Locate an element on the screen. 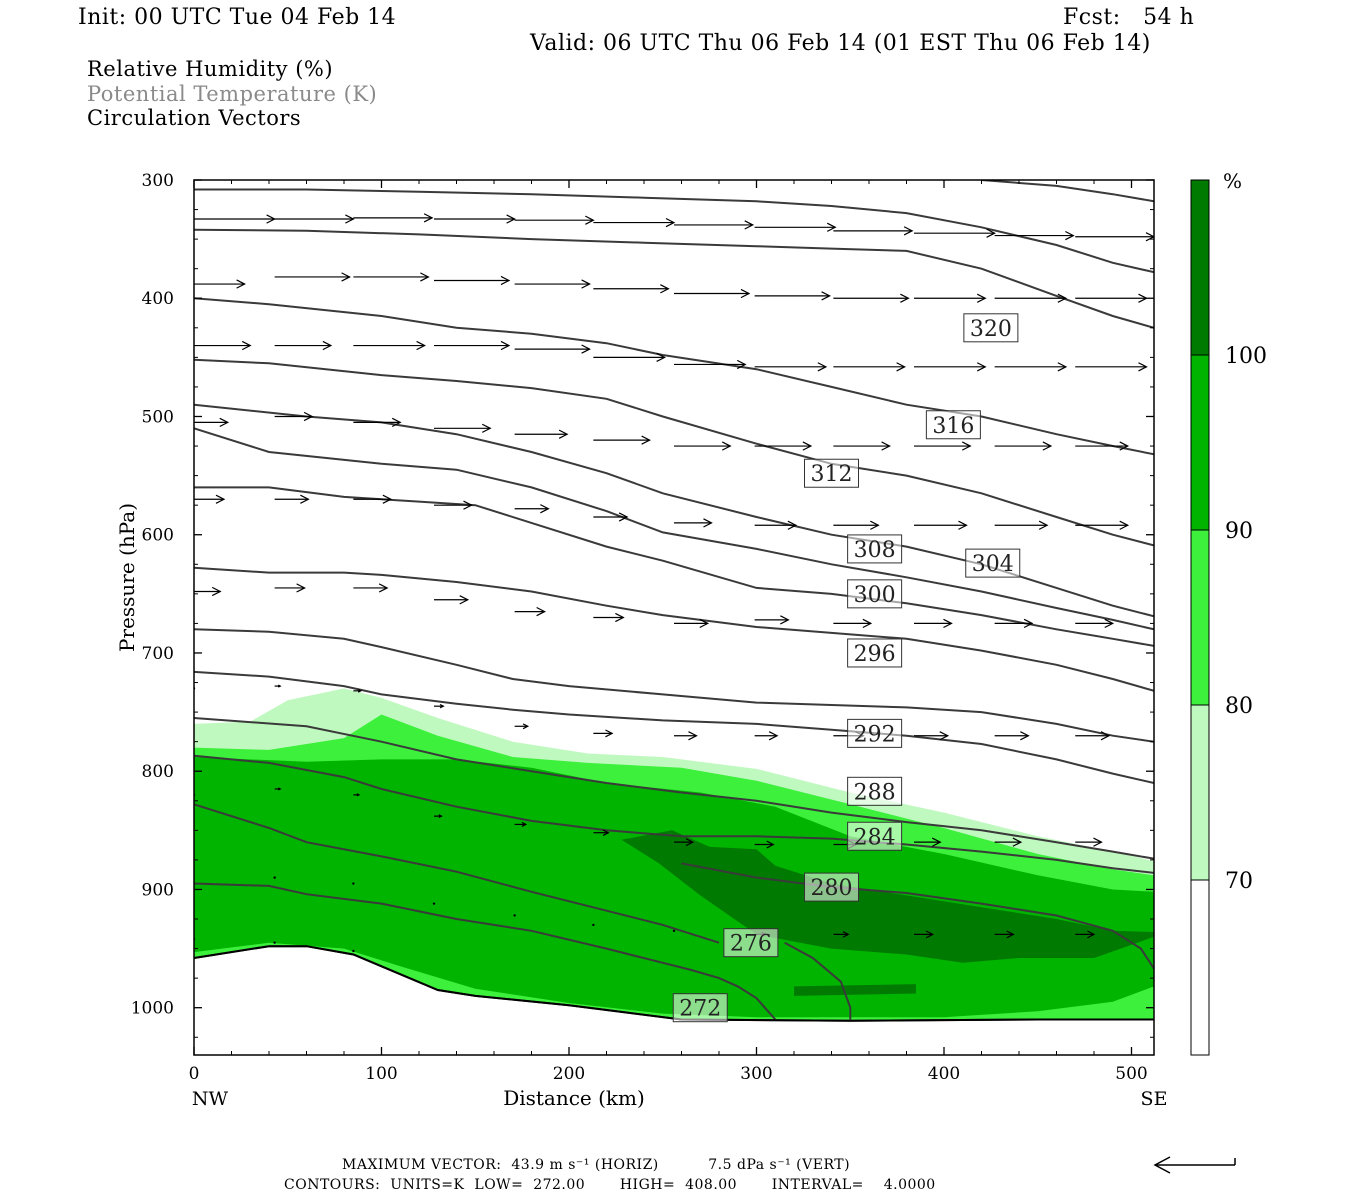  theta-332-contour is located at coordinates (1067, 191).